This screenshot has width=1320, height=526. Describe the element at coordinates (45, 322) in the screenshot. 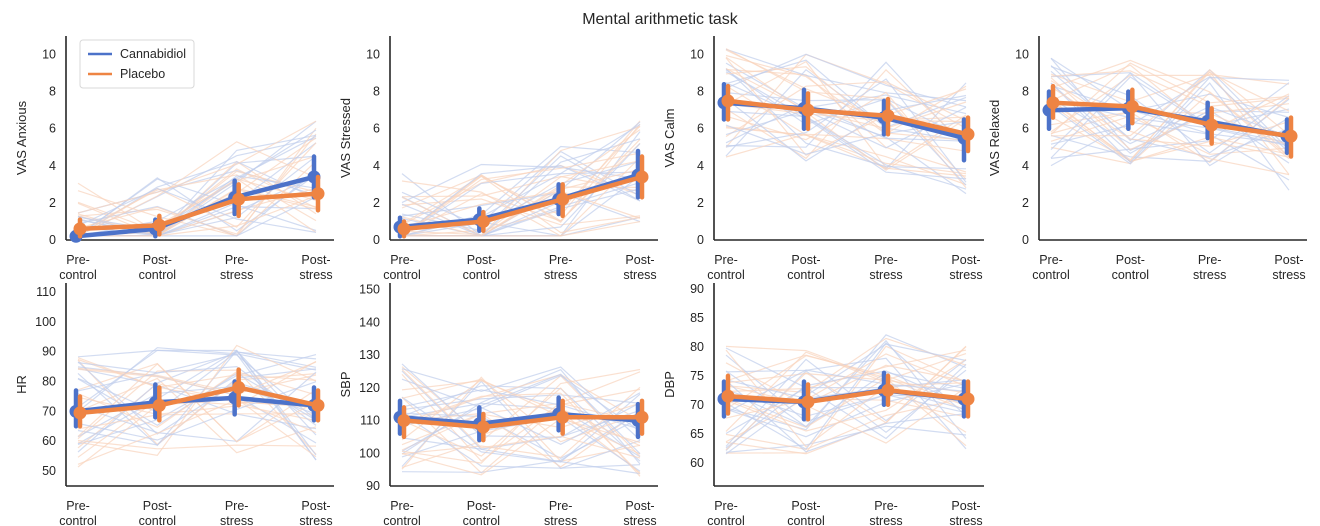

I see `y-tick-label: 100` at that location.